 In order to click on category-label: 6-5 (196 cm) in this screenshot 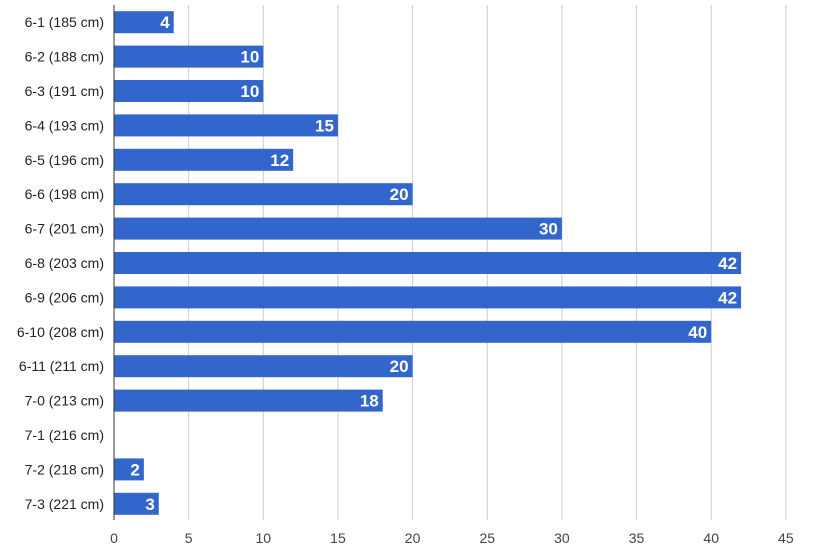, I will do `click(64, 160)`.